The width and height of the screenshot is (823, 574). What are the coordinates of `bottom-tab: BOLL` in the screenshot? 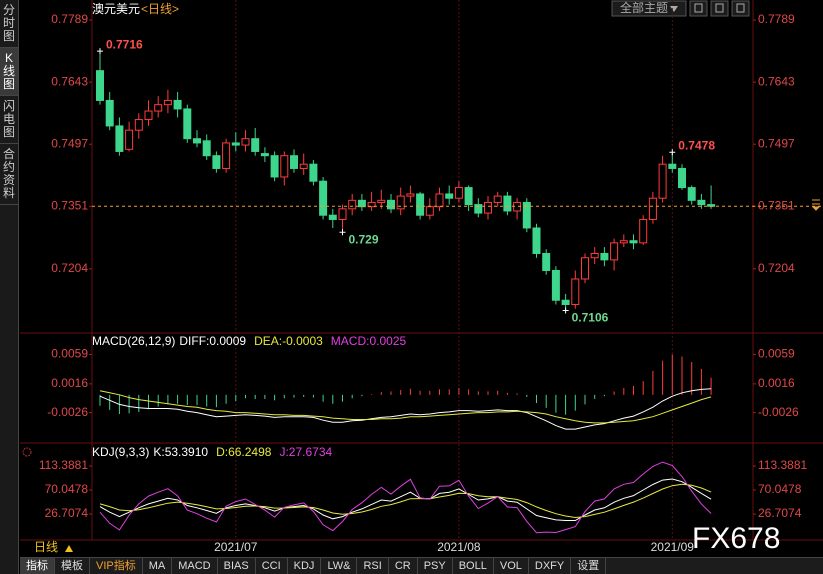 It's located at (473, 566).